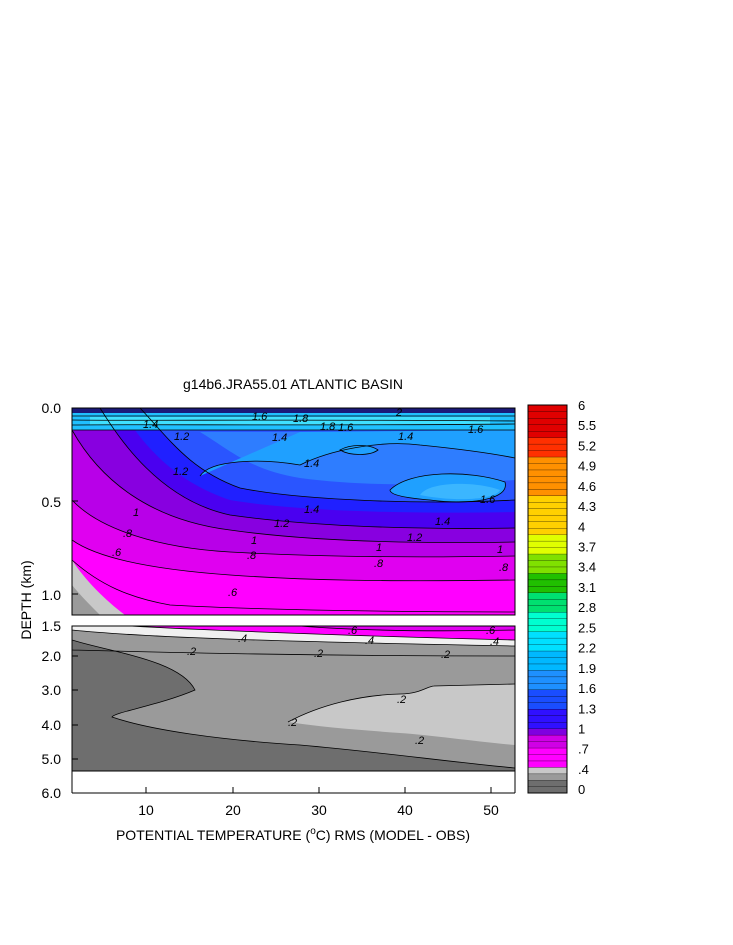  What do you see at coordinates (587, 648) in the screenshot?
I see `colorbar-tick-label: 2.2` at bounding box center [587, 648].